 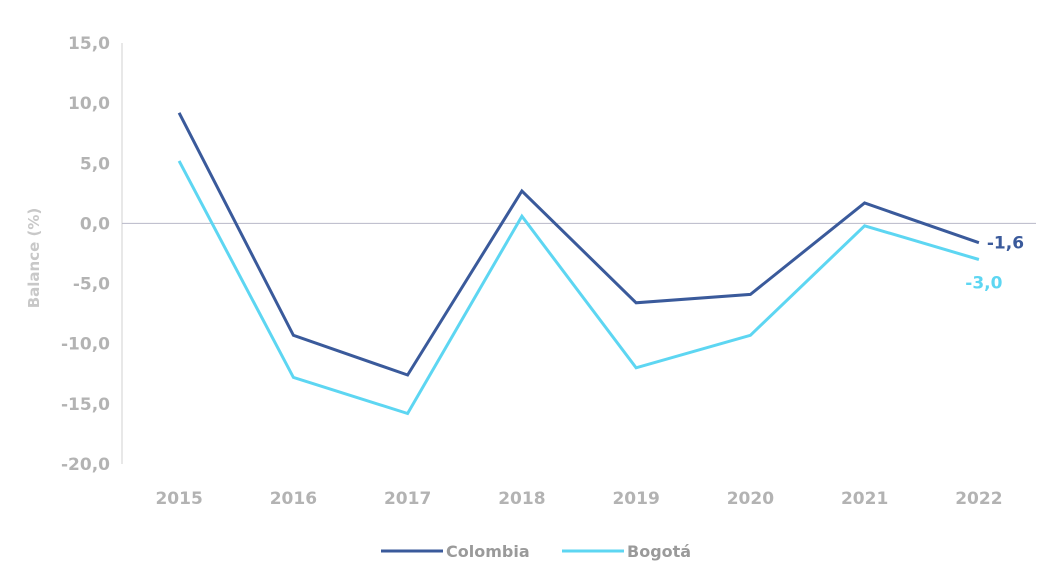 What do you see at coordinates (521, 499) in the screenshot?
I see `x-tick-label: 2018` at bounding box center [521, 499].